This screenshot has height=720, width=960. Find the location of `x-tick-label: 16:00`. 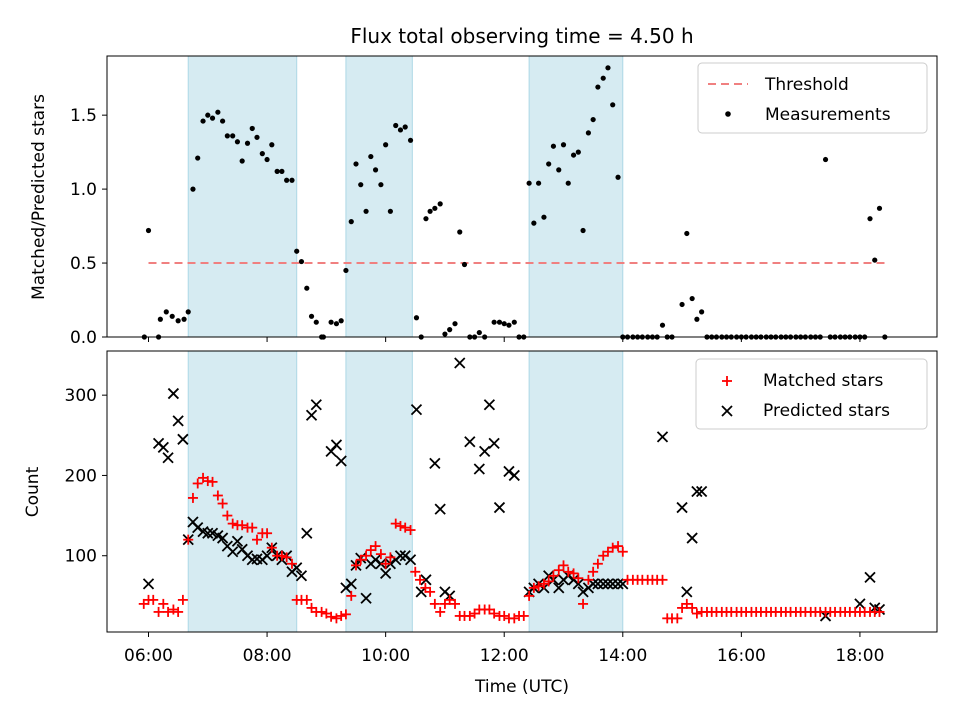

x-tick-label: 16:00 is located at coordinates (741, 656).